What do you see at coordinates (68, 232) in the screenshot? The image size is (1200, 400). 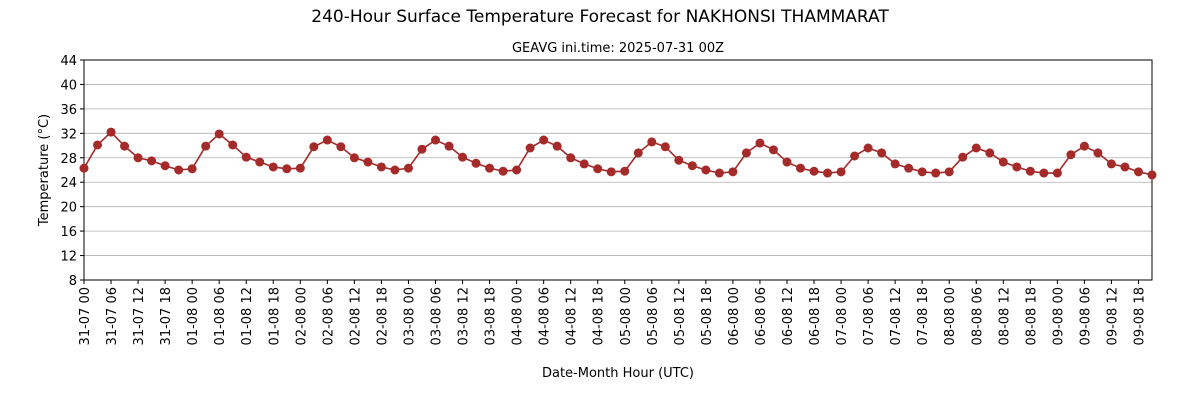 I see `y-tick-label: 16` at bounding box center [68, 232].